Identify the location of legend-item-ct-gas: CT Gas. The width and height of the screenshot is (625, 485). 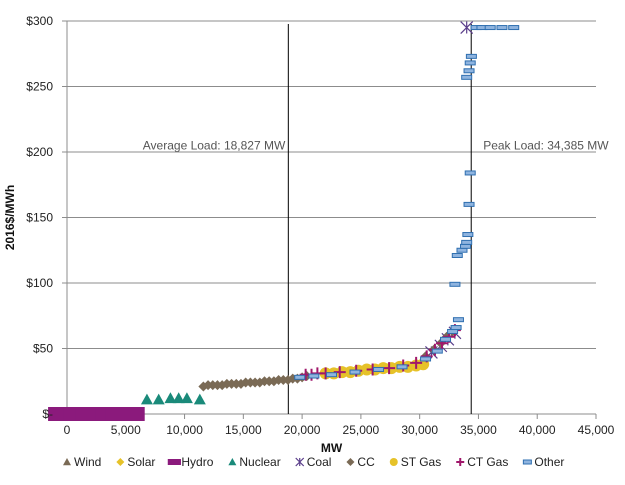
(482, 462).